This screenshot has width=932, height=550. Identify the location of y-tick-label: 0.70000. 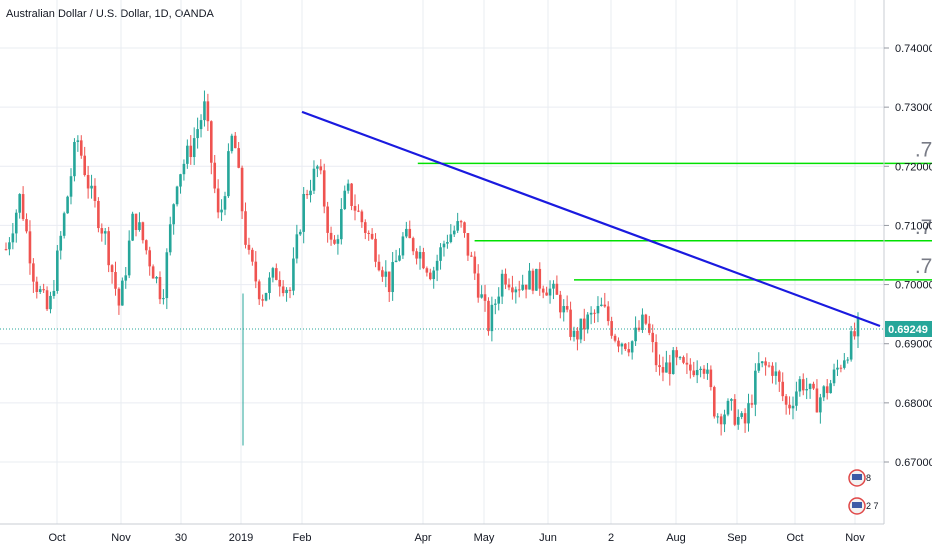
(913, 286).